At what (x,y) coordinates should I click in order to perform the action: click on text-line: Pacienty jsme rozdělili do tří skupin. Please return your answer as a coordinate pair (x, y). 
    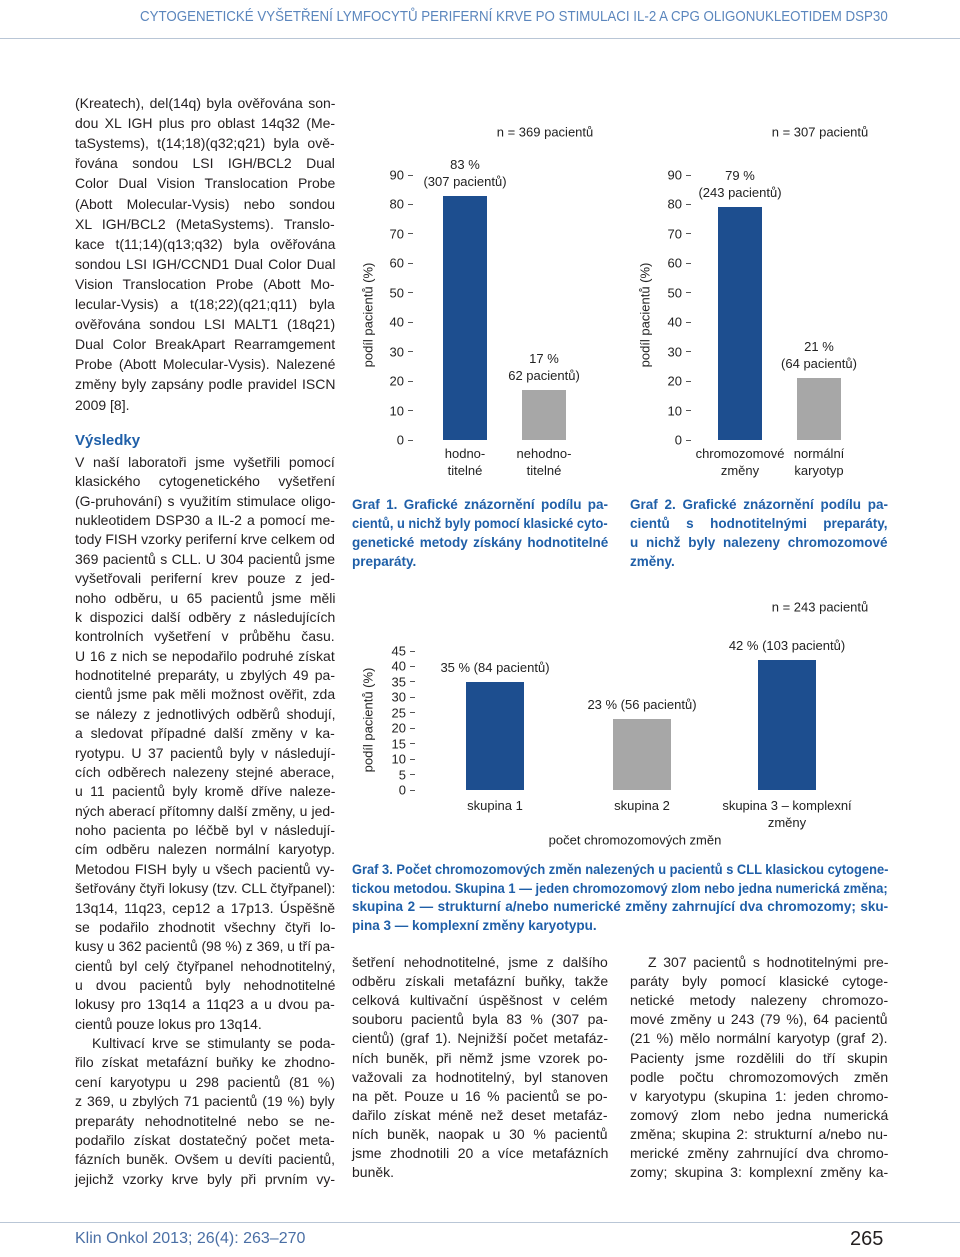
    Looking at the image, I should click on (759, 1057).